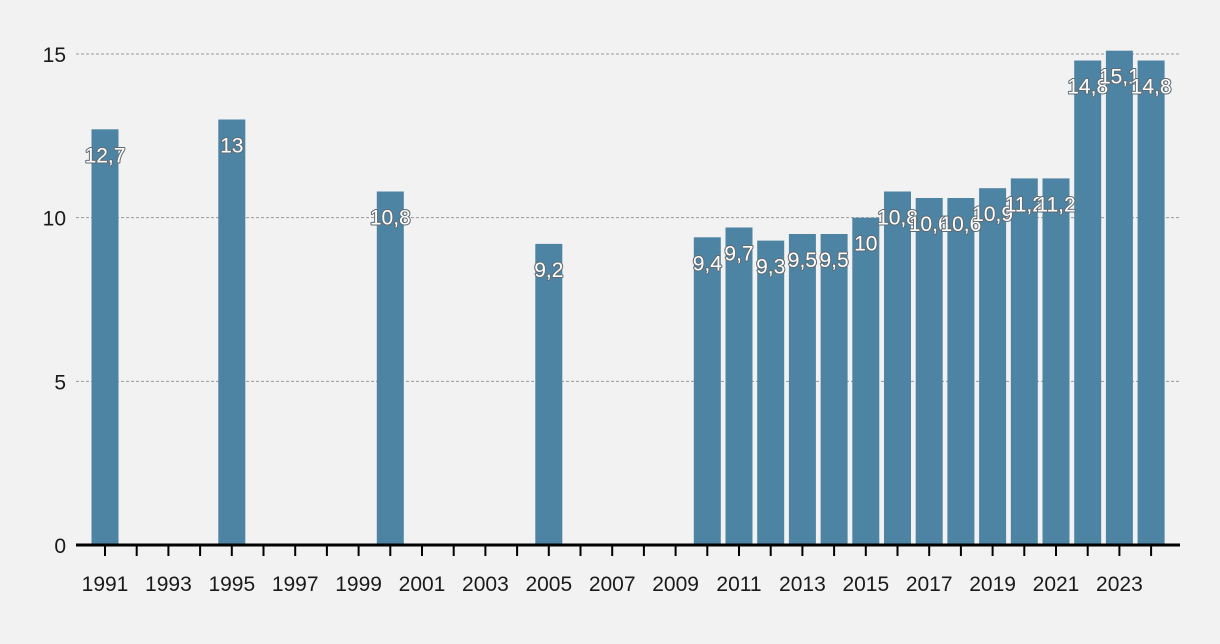 The image size is (1220, 644). What do you see at coordinates (54, 219) in the screenshot?
I see `y-tick-label-10: 10` at bounding box center [54, 219].